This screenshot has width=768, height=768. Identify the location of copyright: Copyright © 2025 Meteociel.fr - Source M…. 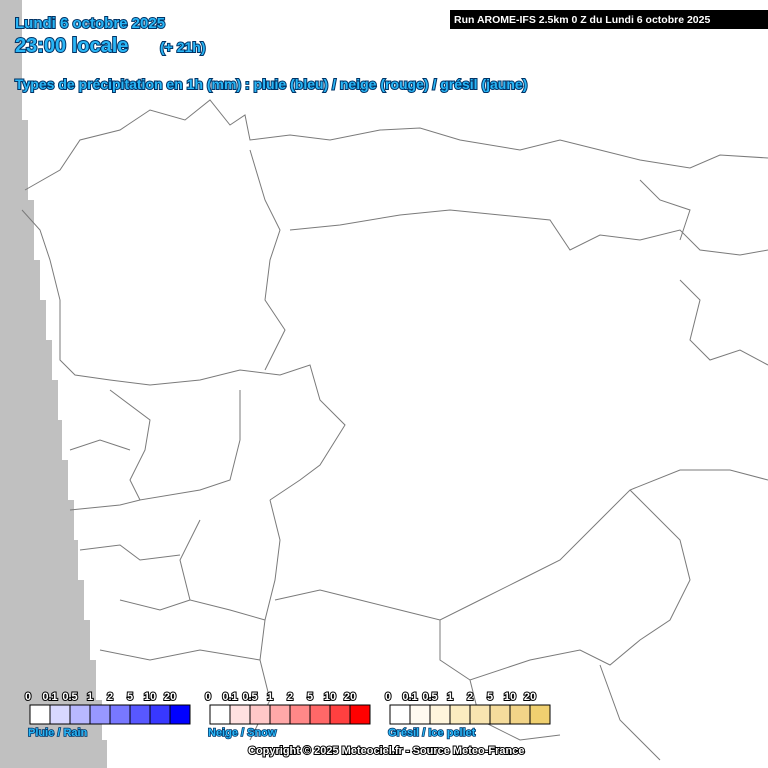
(386, 751).